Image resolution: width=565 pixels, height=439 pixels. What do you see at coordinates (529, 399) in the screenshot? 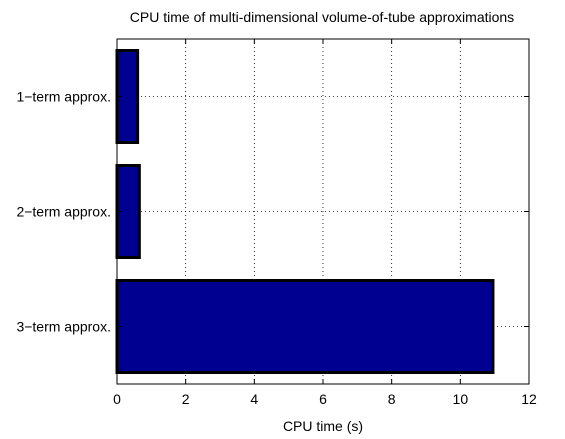
I see `x-tick-label: 12` at bounding box center [529, 399].